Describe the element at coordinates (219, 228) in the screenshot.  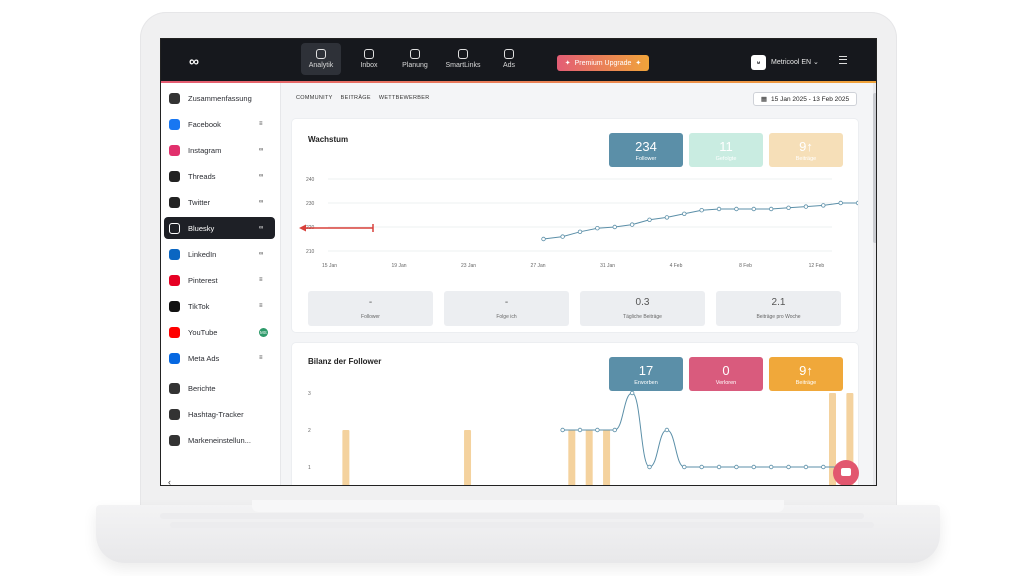
I see `sidebar-item-bluesky: Bluesky ∞` at that location.